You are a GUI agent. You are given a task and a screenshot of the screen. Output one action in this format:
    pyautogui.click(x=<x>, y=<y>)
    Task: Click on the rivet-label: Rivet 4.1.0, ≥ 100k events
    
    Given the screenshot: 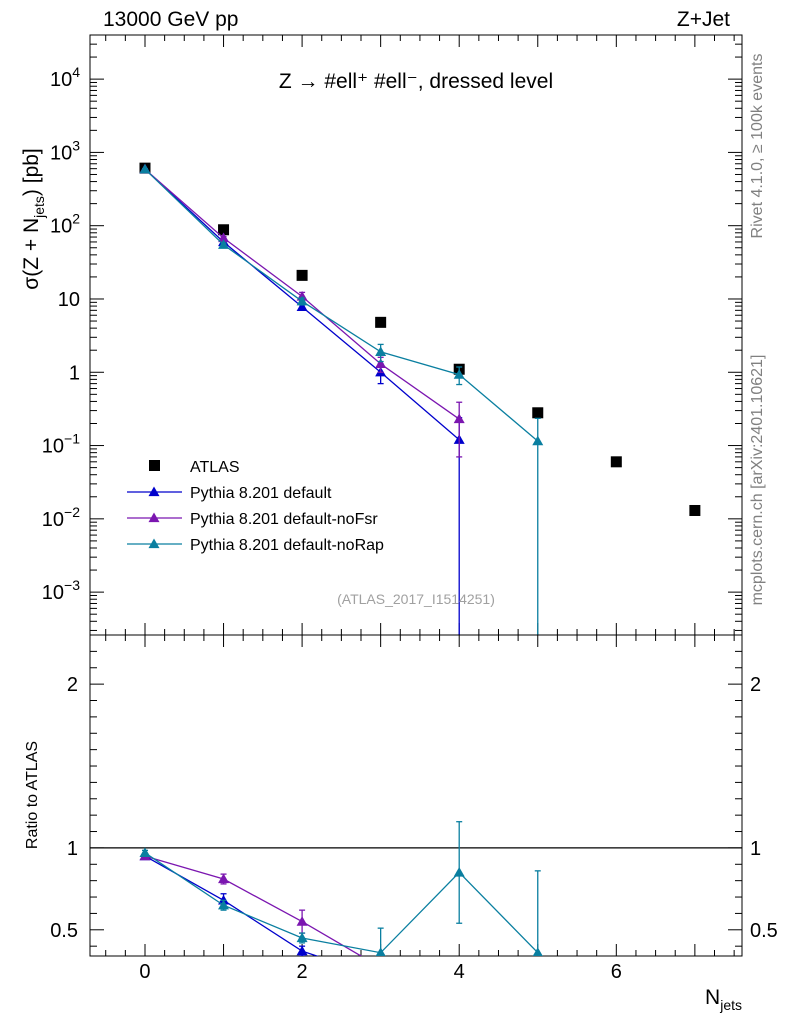 What is the action you would take?
    pyautogui.click(x=757, y=146)
    